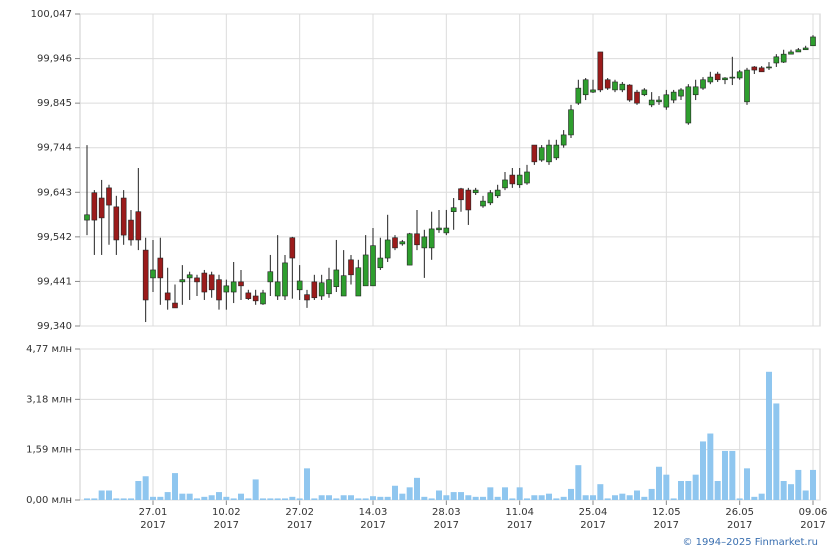  I want to click on y-tick-label: 99,542, so click(54, 237).